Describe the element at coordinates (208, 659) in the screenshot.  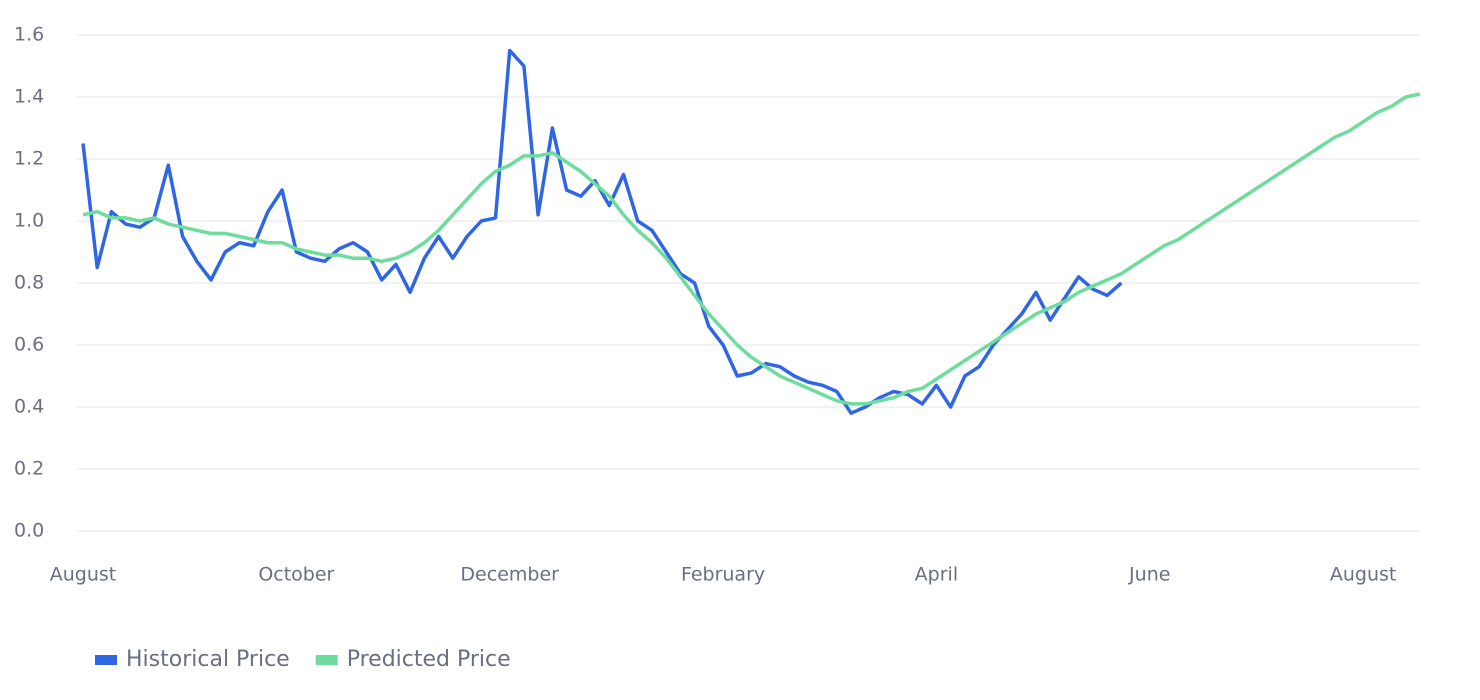
I see `legend-label: Historical Price` at that location.